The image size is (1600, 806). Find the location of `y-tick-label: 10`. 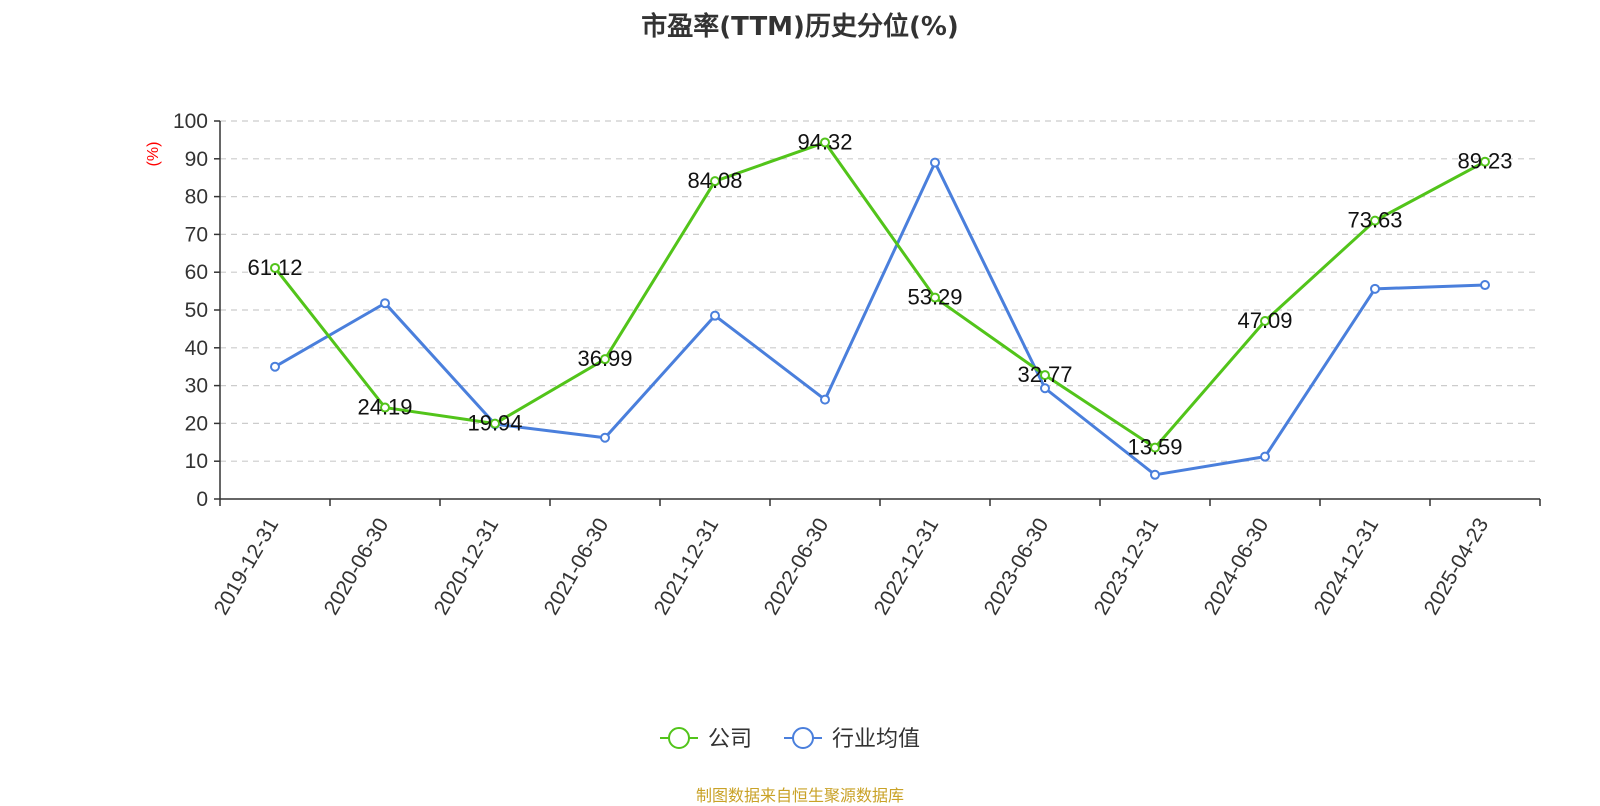

y-tick-label: 10 is located at coordinates (196, 461).